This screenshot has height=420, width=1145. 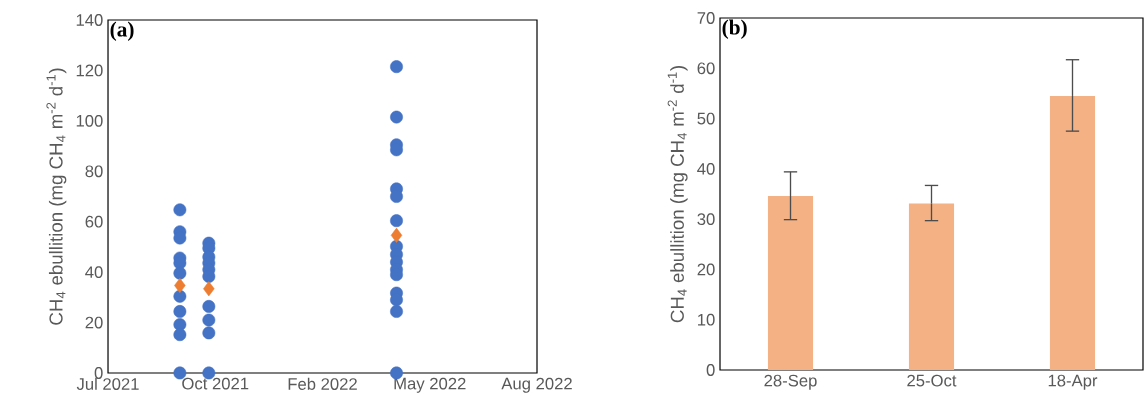 I want to click on y-tick-label: 80, so click(x=94, y=171).